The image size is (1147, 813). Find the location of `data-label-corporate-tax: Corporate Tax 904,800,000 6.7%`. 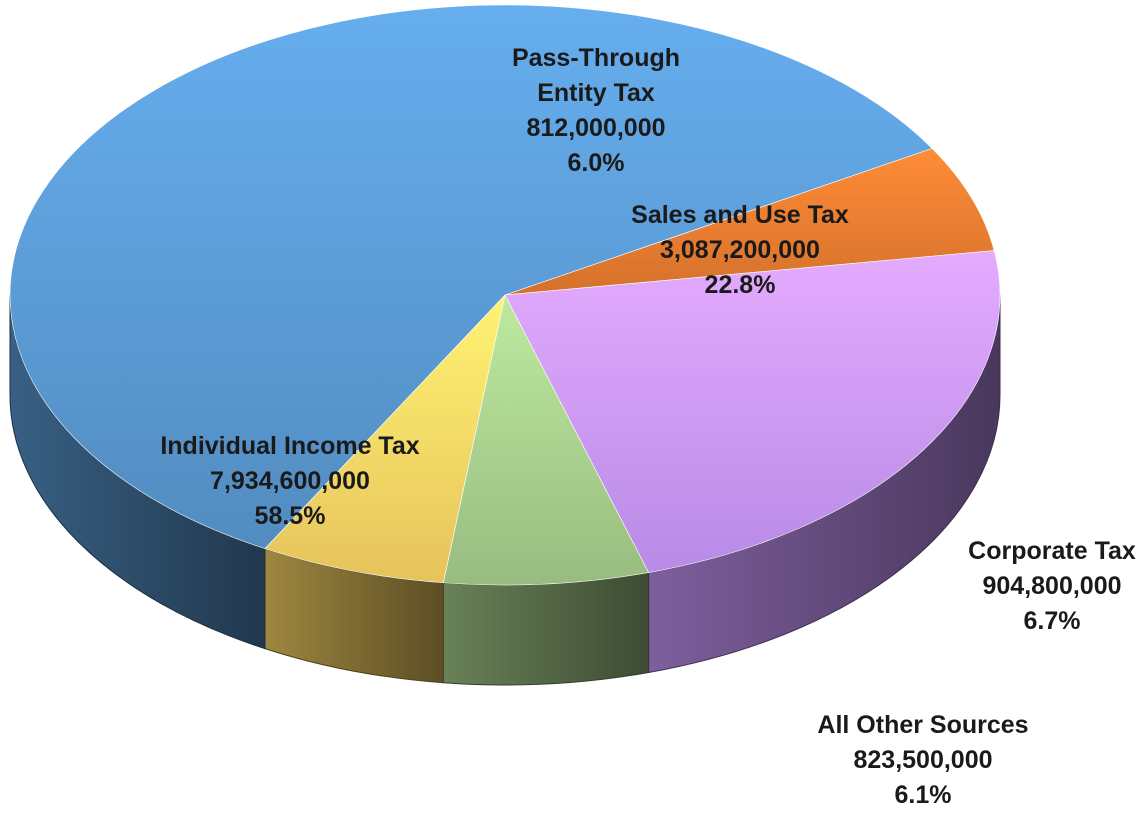

data-label-corporate-tax: Corporate Tax 904,800,000 6.7% is located at coordinates (1052, 586).